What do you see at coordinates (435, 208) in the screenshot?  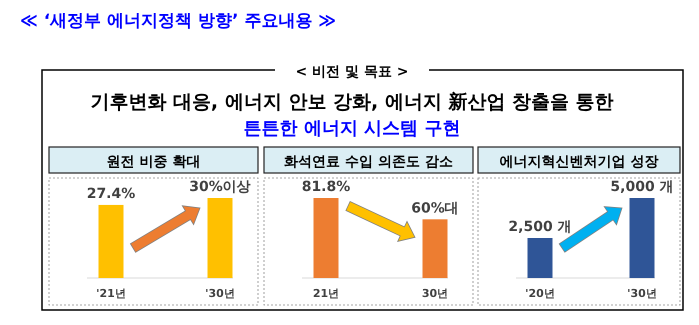 I see `data-label: 60%대` at bounding box center [435, 208].